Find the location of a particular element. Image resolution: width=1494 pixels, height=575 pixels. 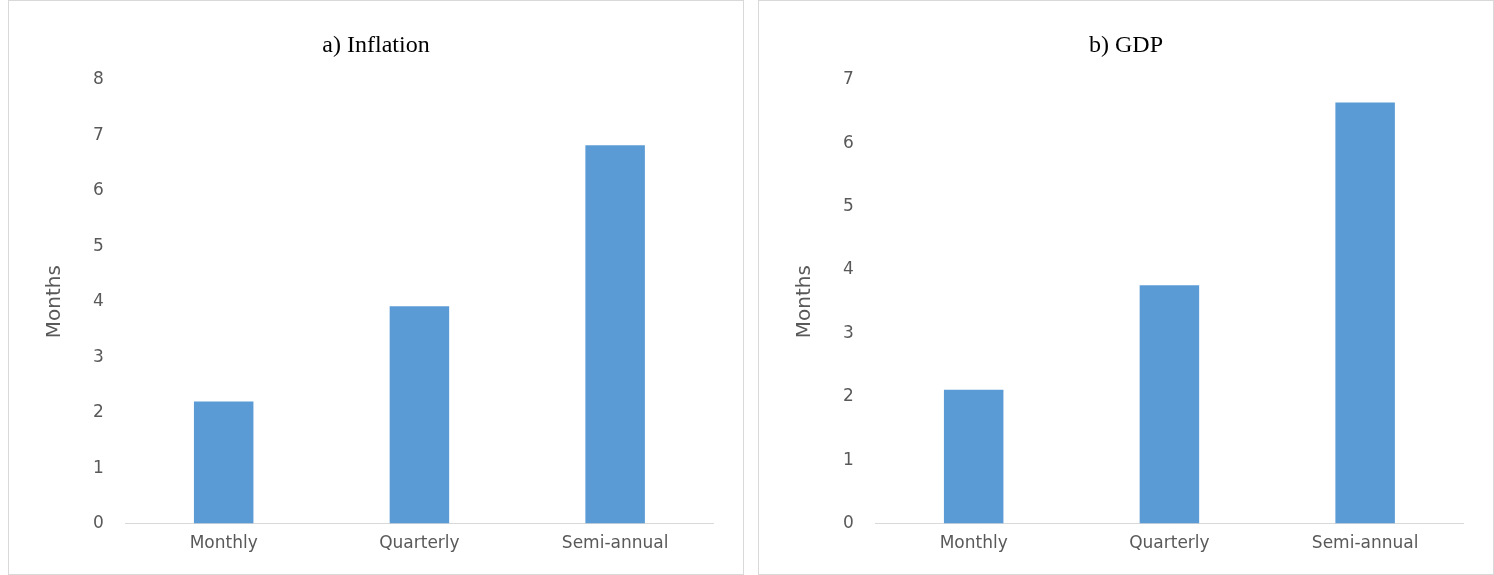

y-tick-label: 8 is located at coordinates (98, 78).